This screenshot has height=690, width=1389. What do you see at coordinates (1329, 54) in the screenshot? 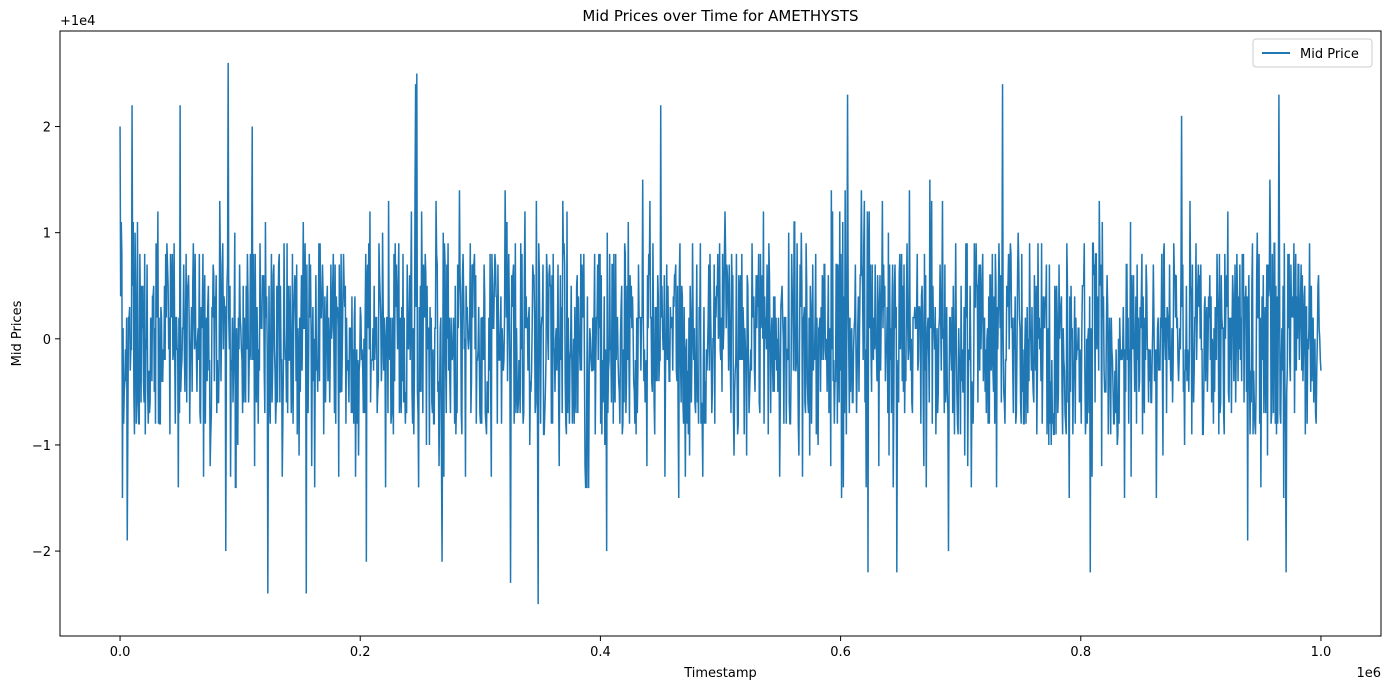
I see `legend-label: Mid Price` at bounding box center [1329, 54].